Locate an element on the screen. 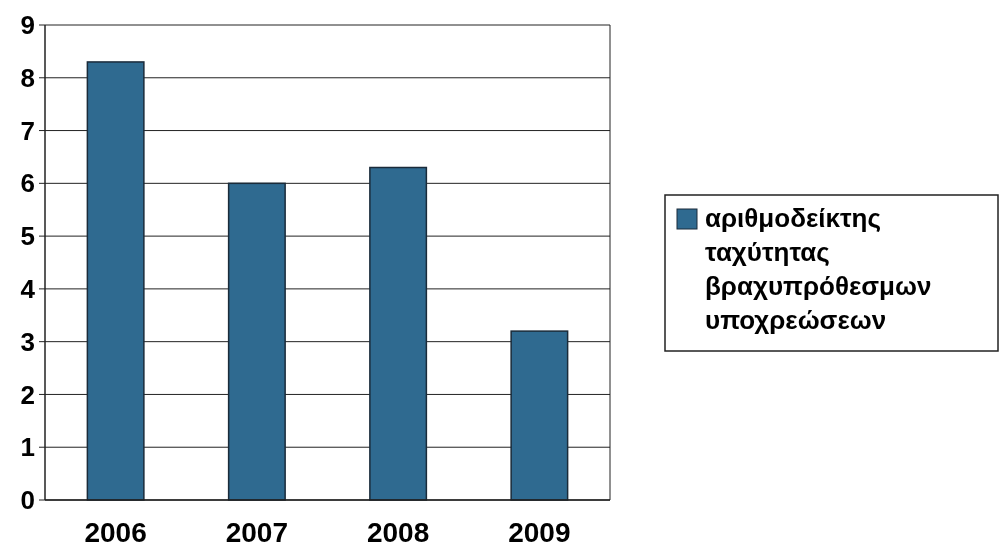 The image size is (1006, 554). x-tick-label: 2009 is located at coordinates (539, 532).